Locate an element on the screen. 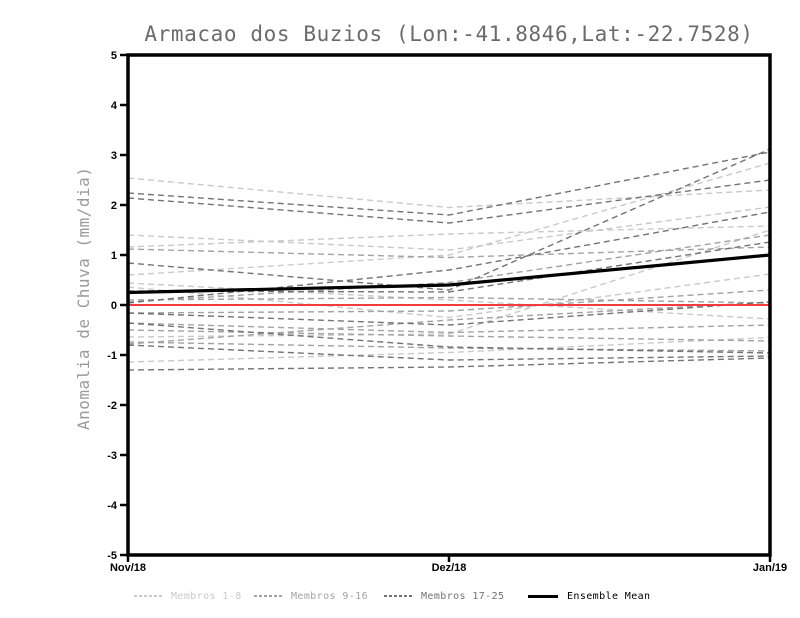 The image size is (800, 618). legend-item-membros-1-8: Membros 1-8 is located at coordinates (188, 596).